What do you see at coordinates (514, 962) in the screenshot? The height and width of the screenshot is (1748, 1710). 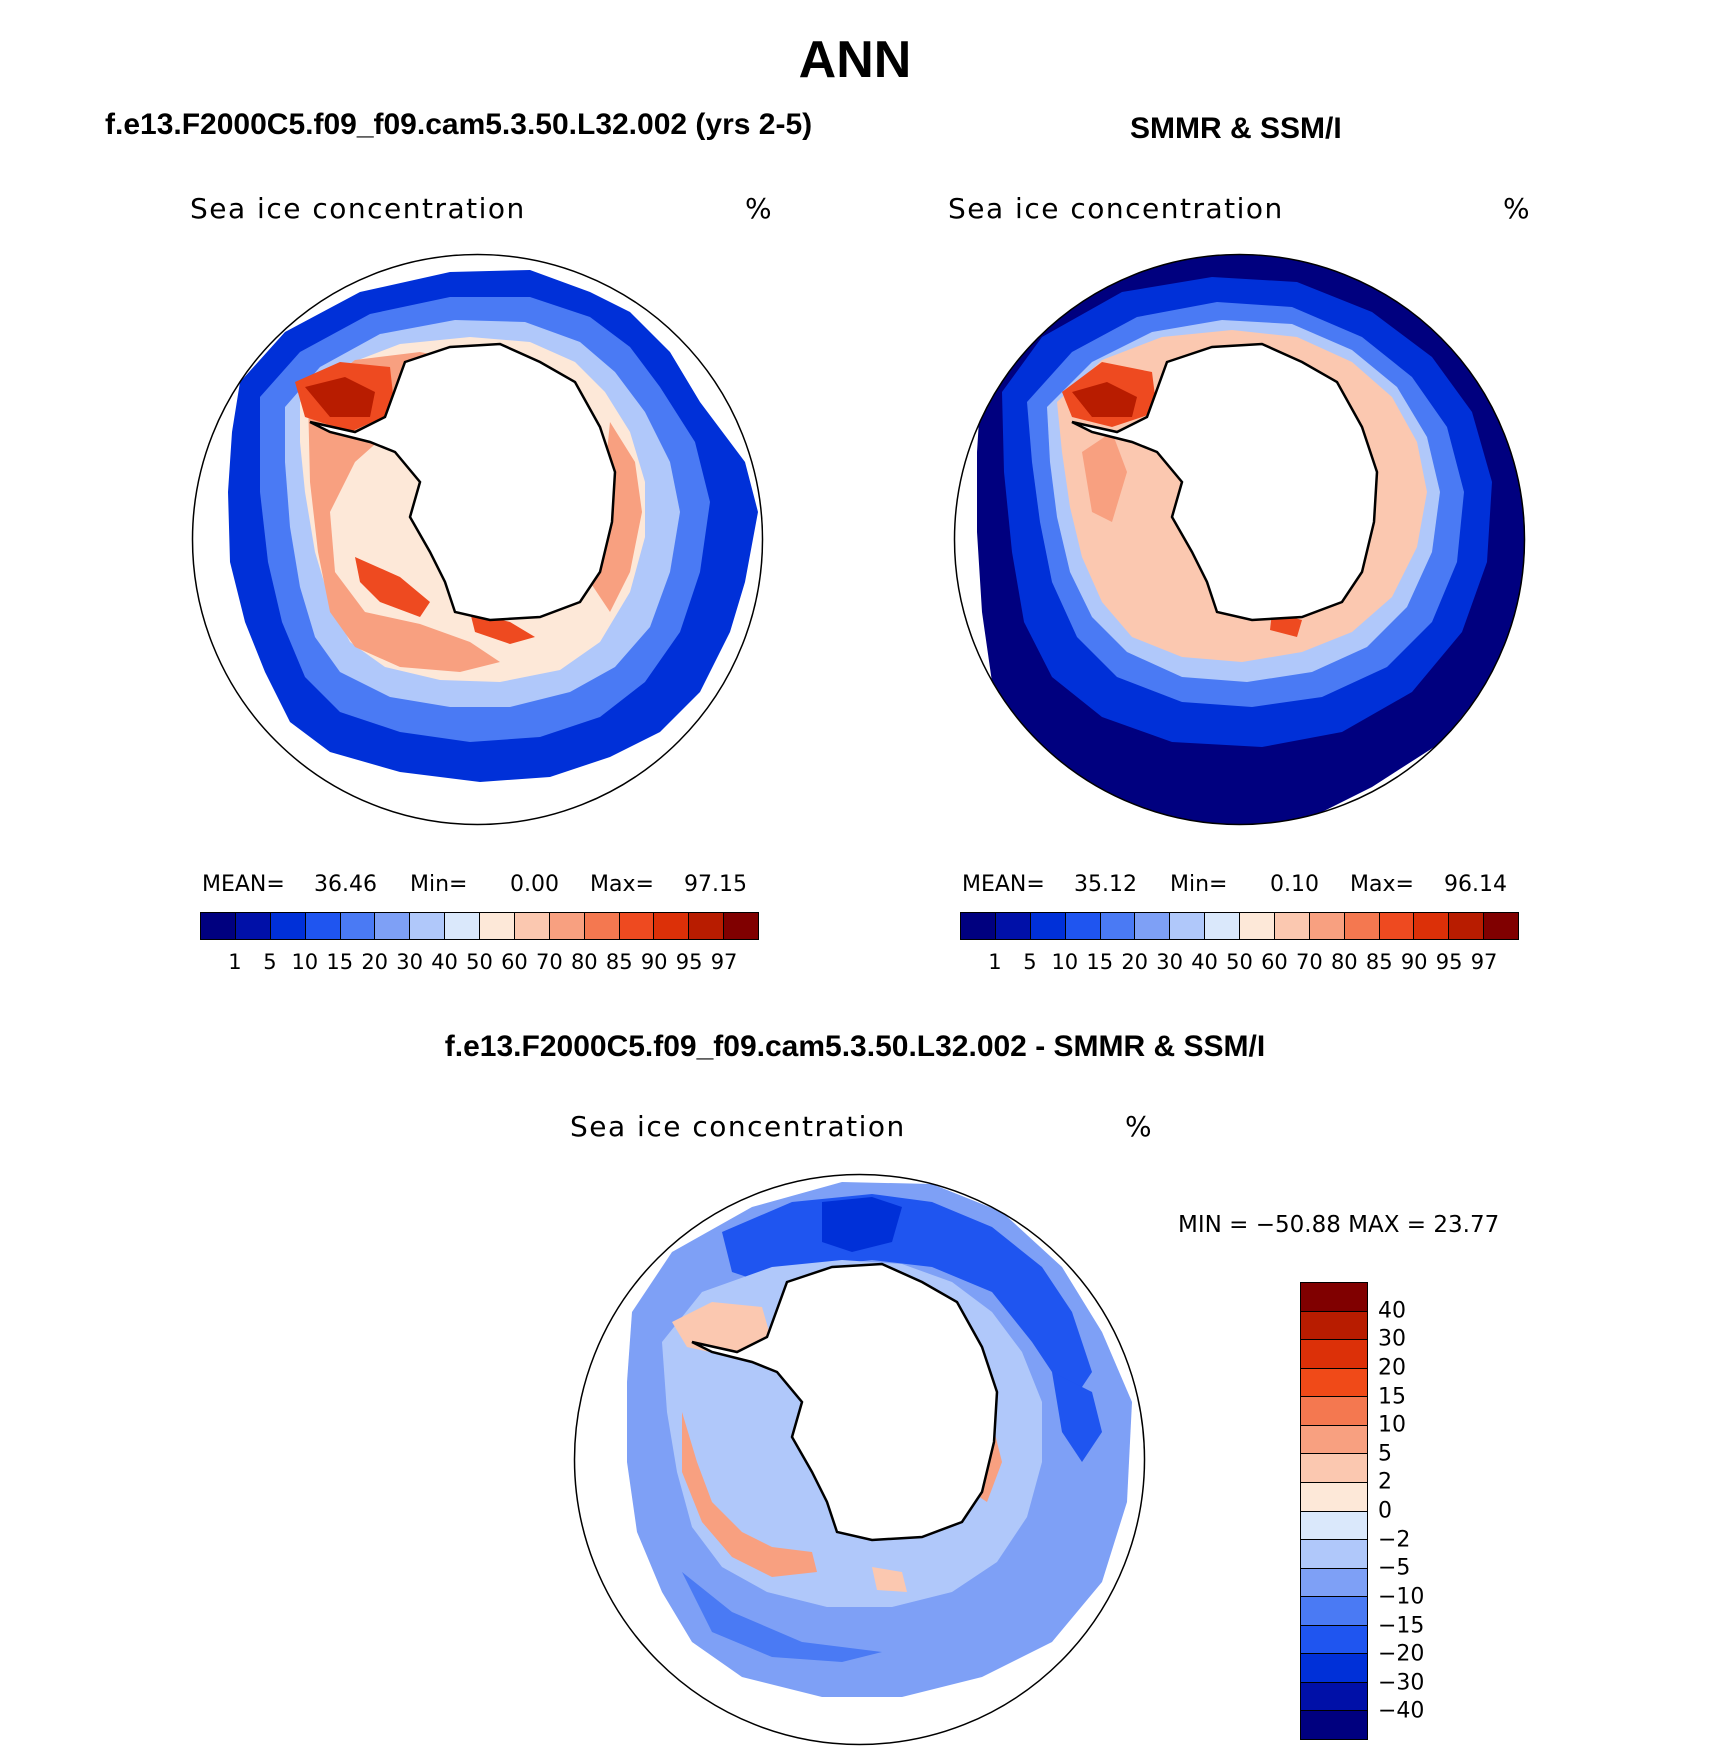 I see `panel1-colorbar-tick-label: 60` at bounding box center [514, 962].